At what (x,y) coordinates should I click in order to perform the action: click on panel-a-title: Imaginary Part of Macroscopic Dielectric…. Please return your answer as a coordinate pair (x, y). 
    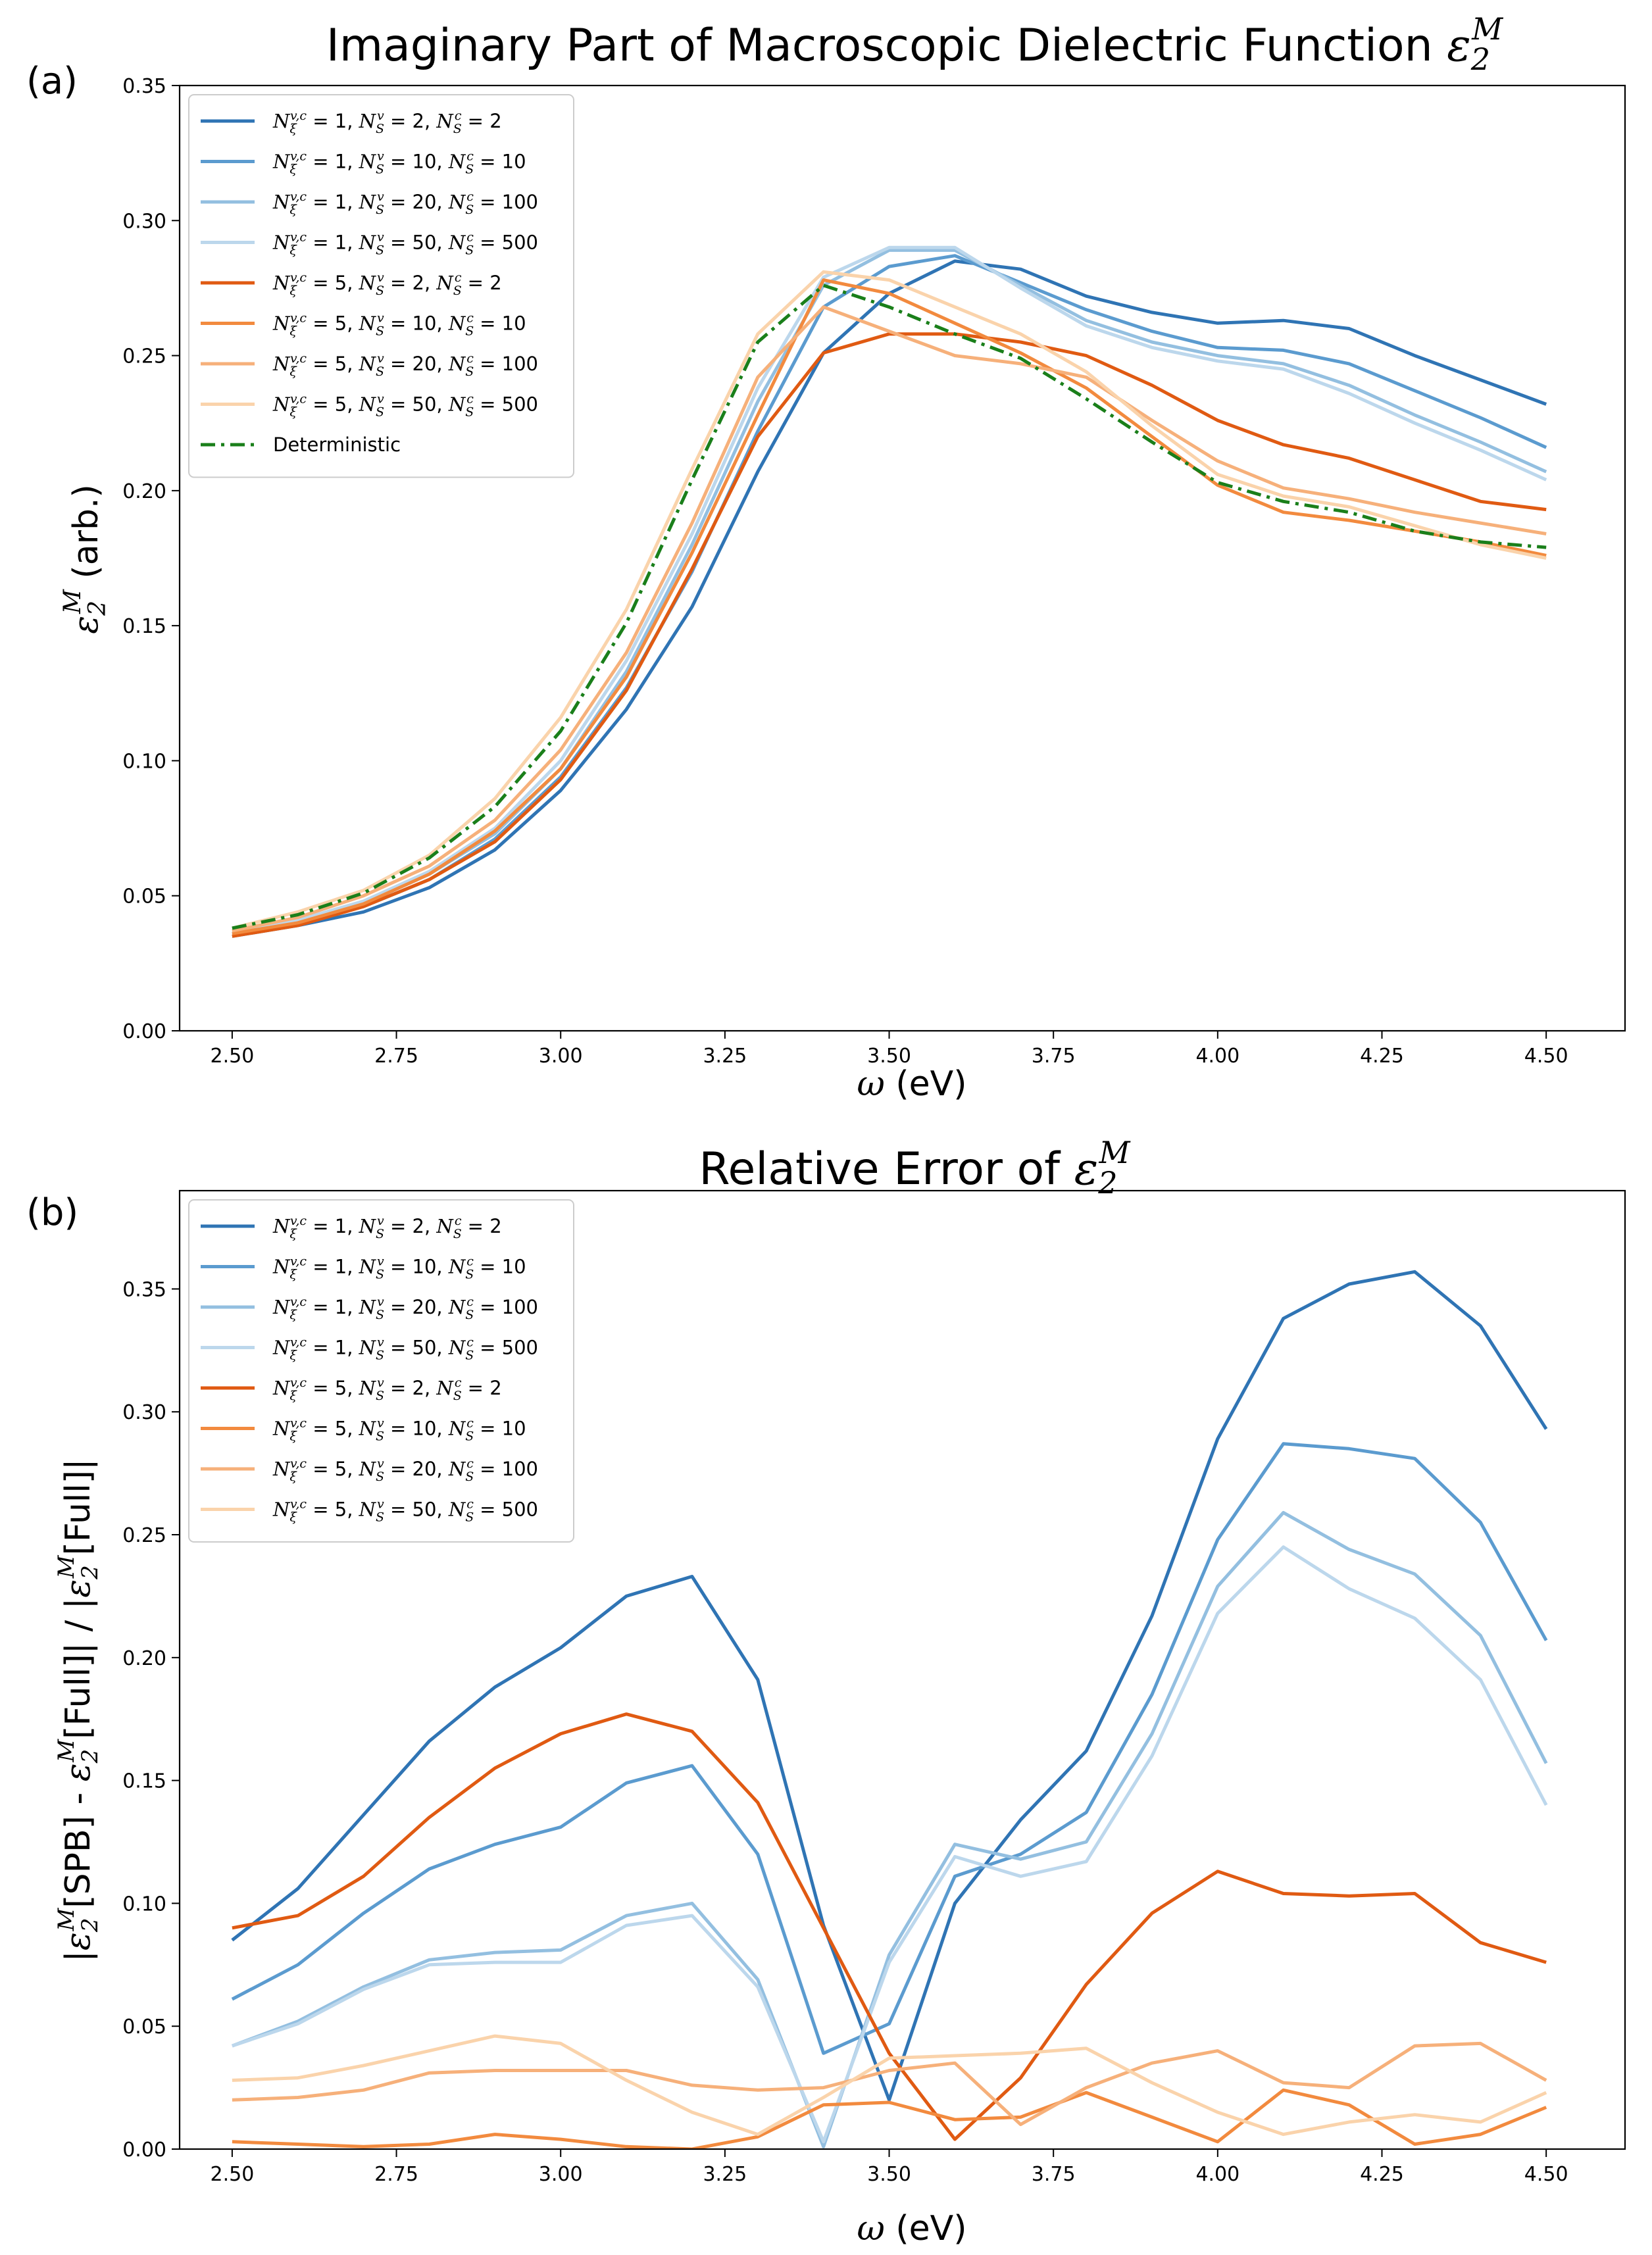
    Looking at the image, I should click on (915, 44).